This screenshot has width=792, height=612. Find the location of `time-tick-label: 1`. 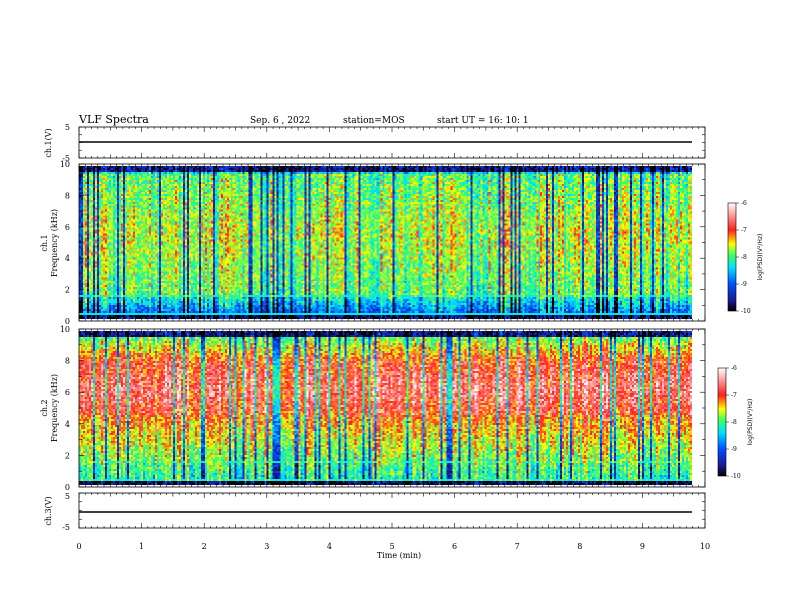

time-tick-label: 1 is located at coordinates (141, 546).